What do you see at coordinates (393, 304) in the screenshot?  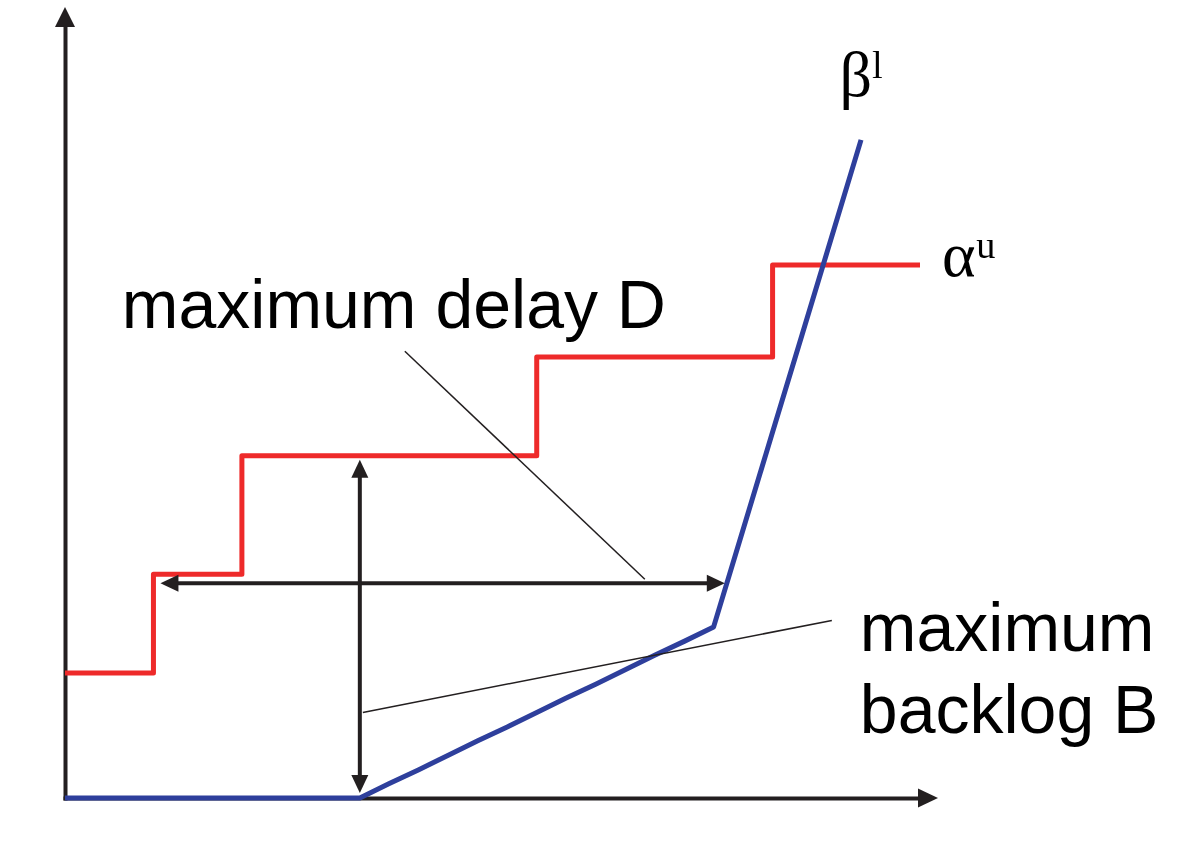 I see `annotation: maximum delay D` at bounding box center [393, 304].